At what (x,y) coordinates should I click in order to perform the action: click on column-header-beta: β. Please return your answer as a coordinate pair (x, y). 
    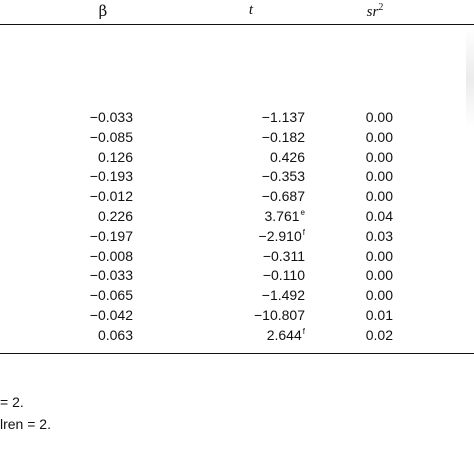
    Looking at the image, I should click on (103, 11).